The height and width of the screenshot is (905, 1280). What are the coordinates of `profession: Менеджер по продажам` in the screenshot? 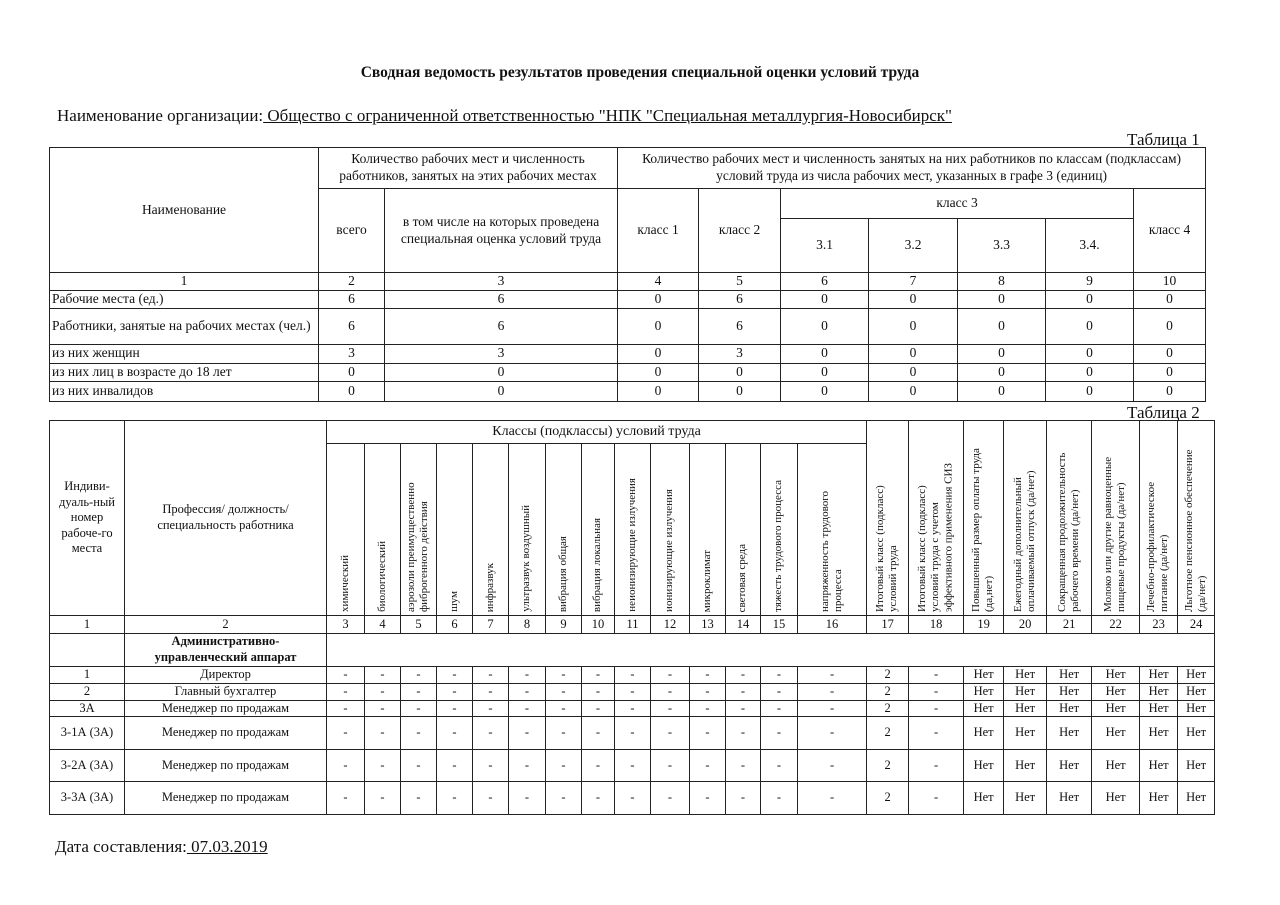 It's located at (225, 798).